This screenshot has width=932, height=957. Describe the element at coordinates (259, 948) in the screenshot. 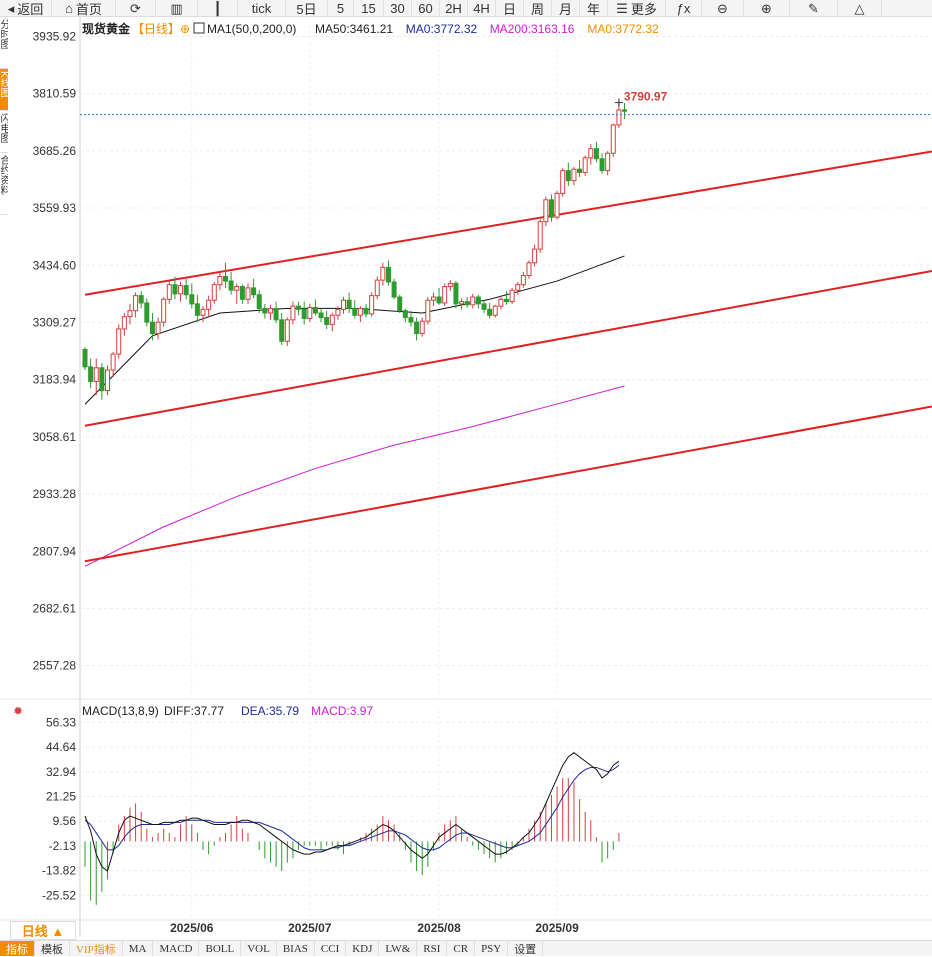

I see `indicator-tab-6: VOL` at that location.